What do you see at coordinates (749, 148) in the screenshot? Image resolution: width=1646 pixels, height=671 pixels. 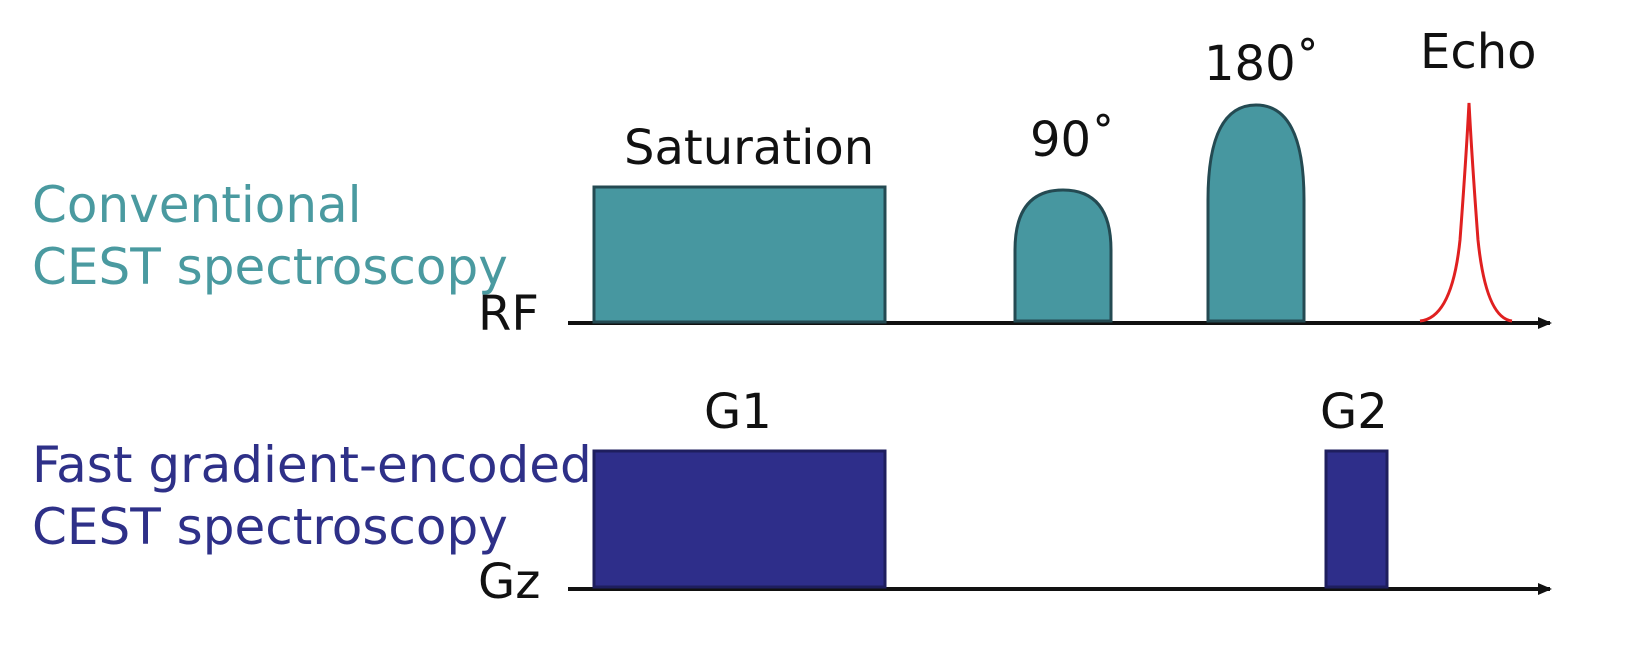 I see `saturation-label: Saturation` at bounding box center [749, 148].